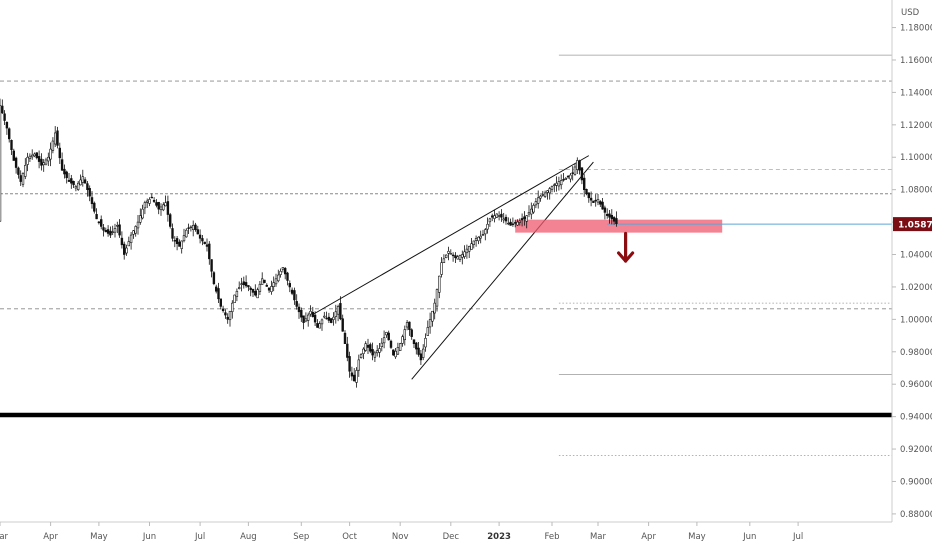 The image size is (932, 550). What do you see at coordinates (797, 537) in the screenshot?
I see `time-tick-label: Jul` at bounding box center [797, 537].